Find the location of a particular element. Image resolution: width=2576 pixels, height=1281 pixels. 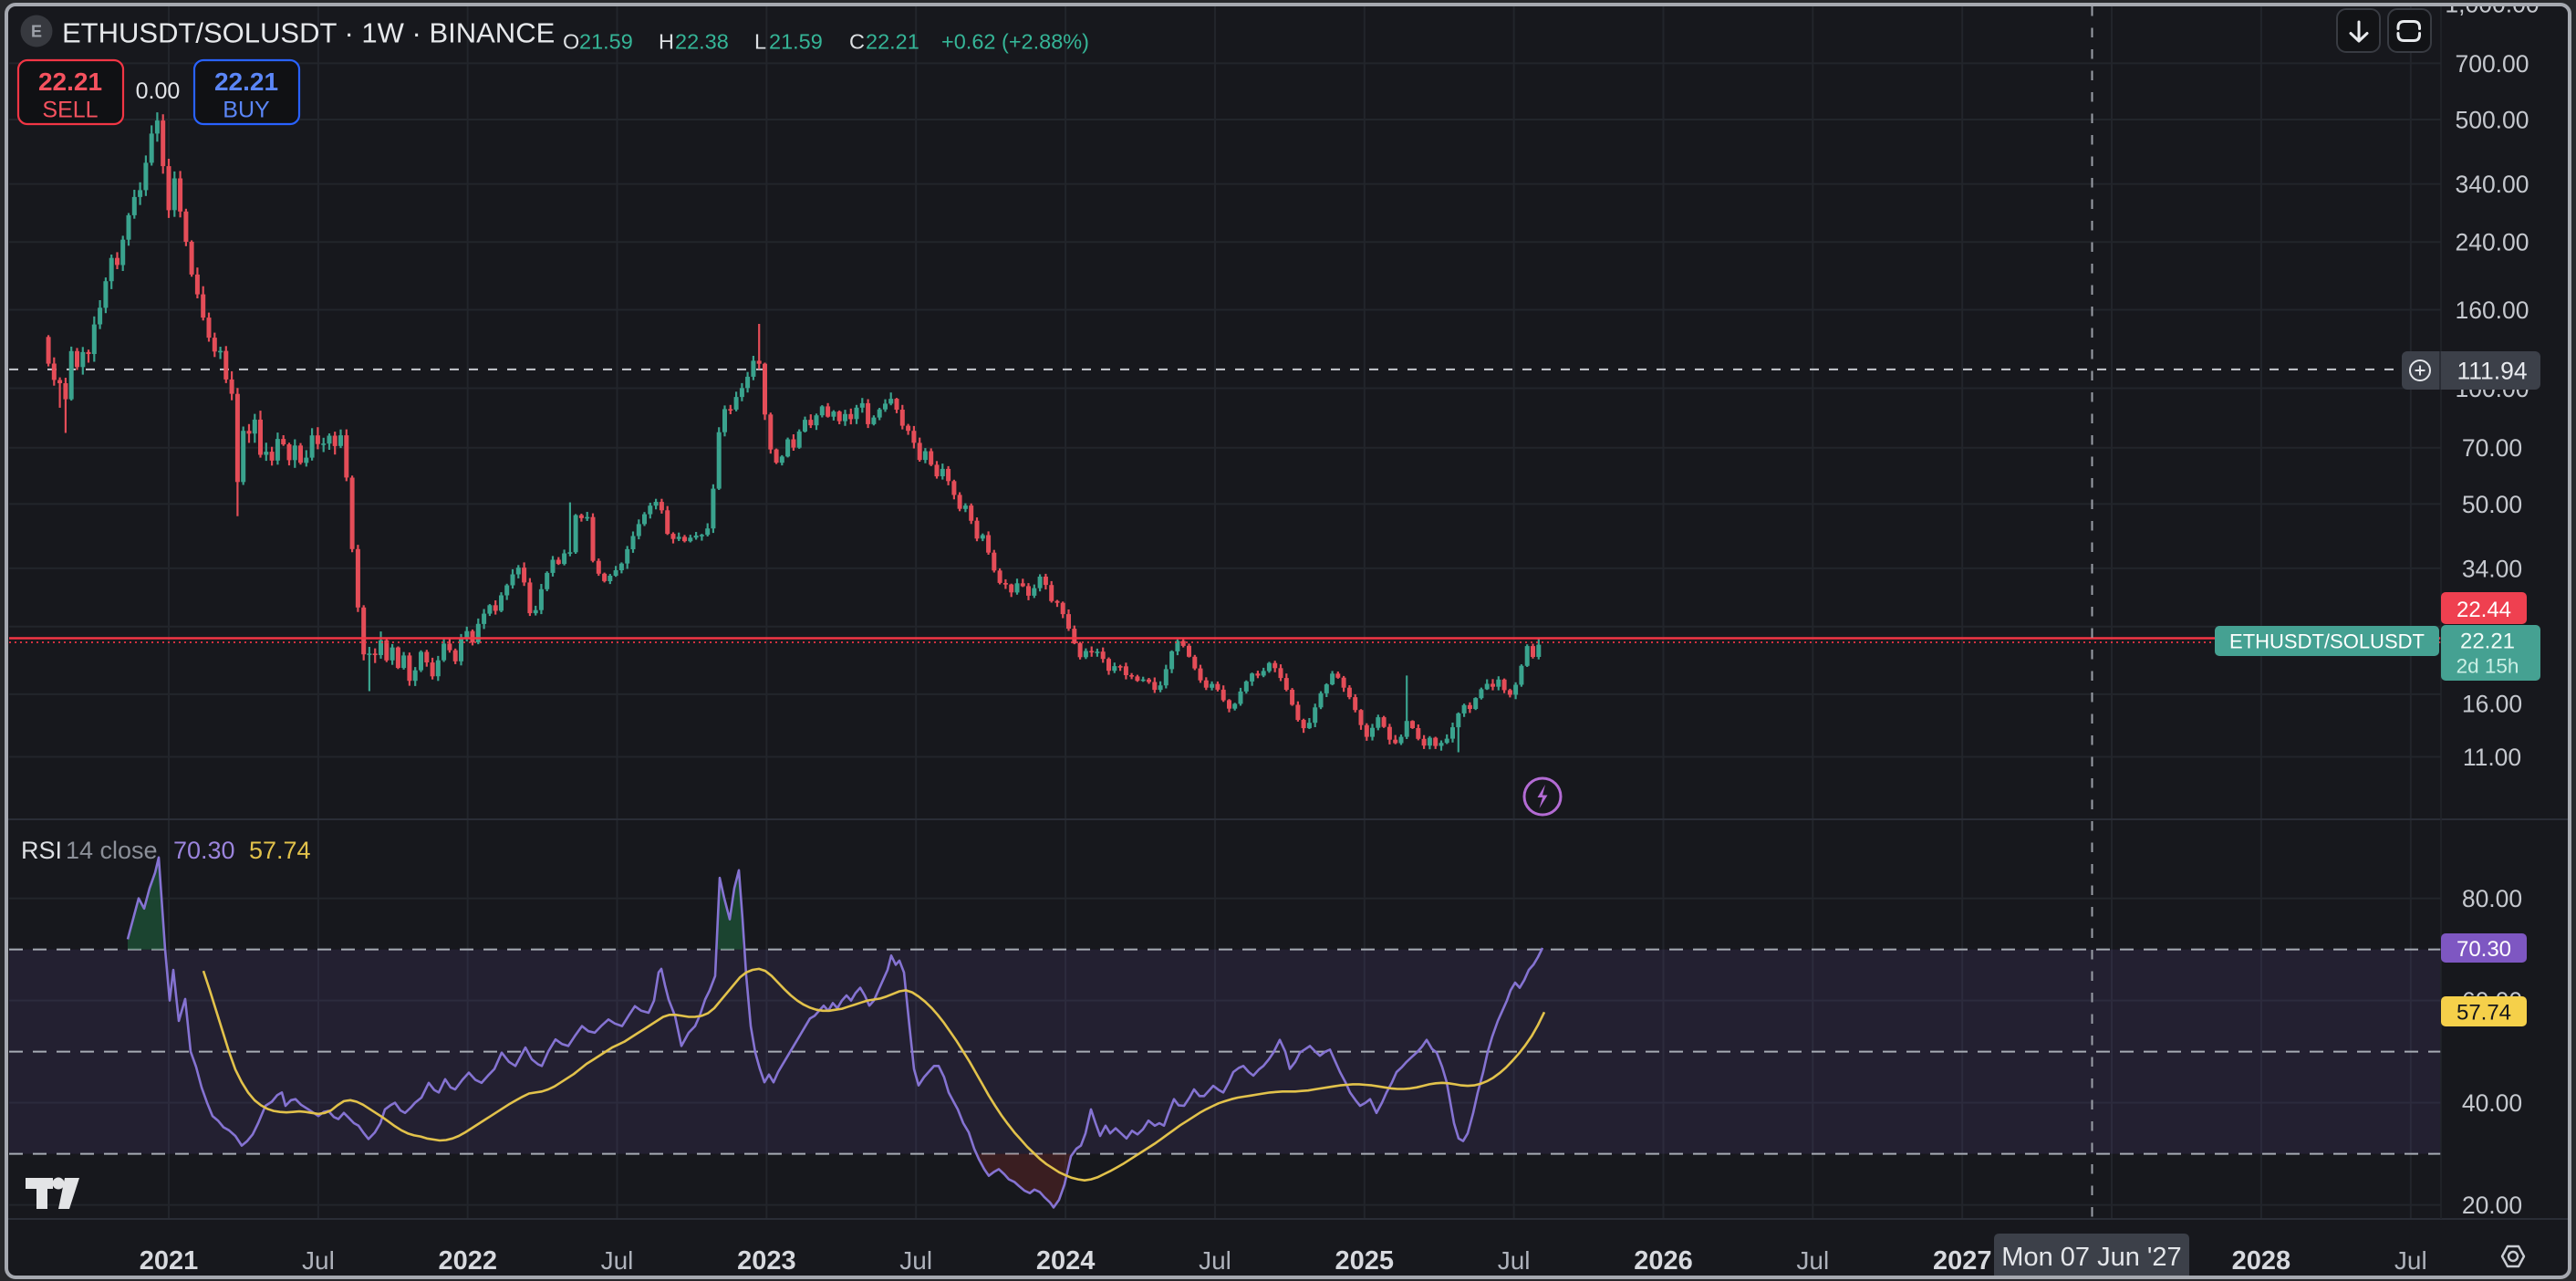

svg-text: 2025 is located at coordinates (1365, 1261).